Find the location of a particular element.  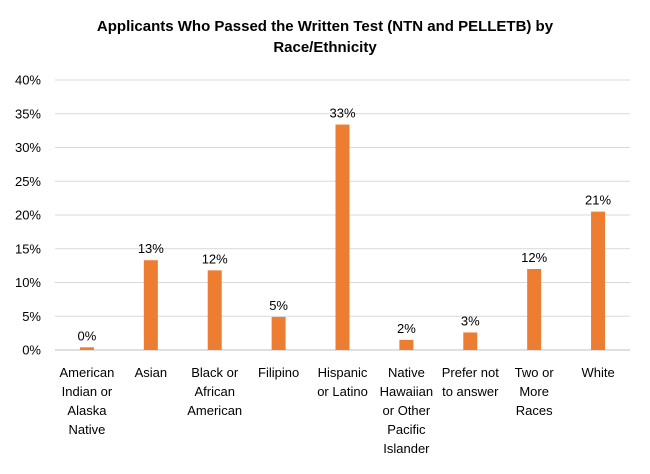

category-label-line: African is located at coordinates (214, 391).